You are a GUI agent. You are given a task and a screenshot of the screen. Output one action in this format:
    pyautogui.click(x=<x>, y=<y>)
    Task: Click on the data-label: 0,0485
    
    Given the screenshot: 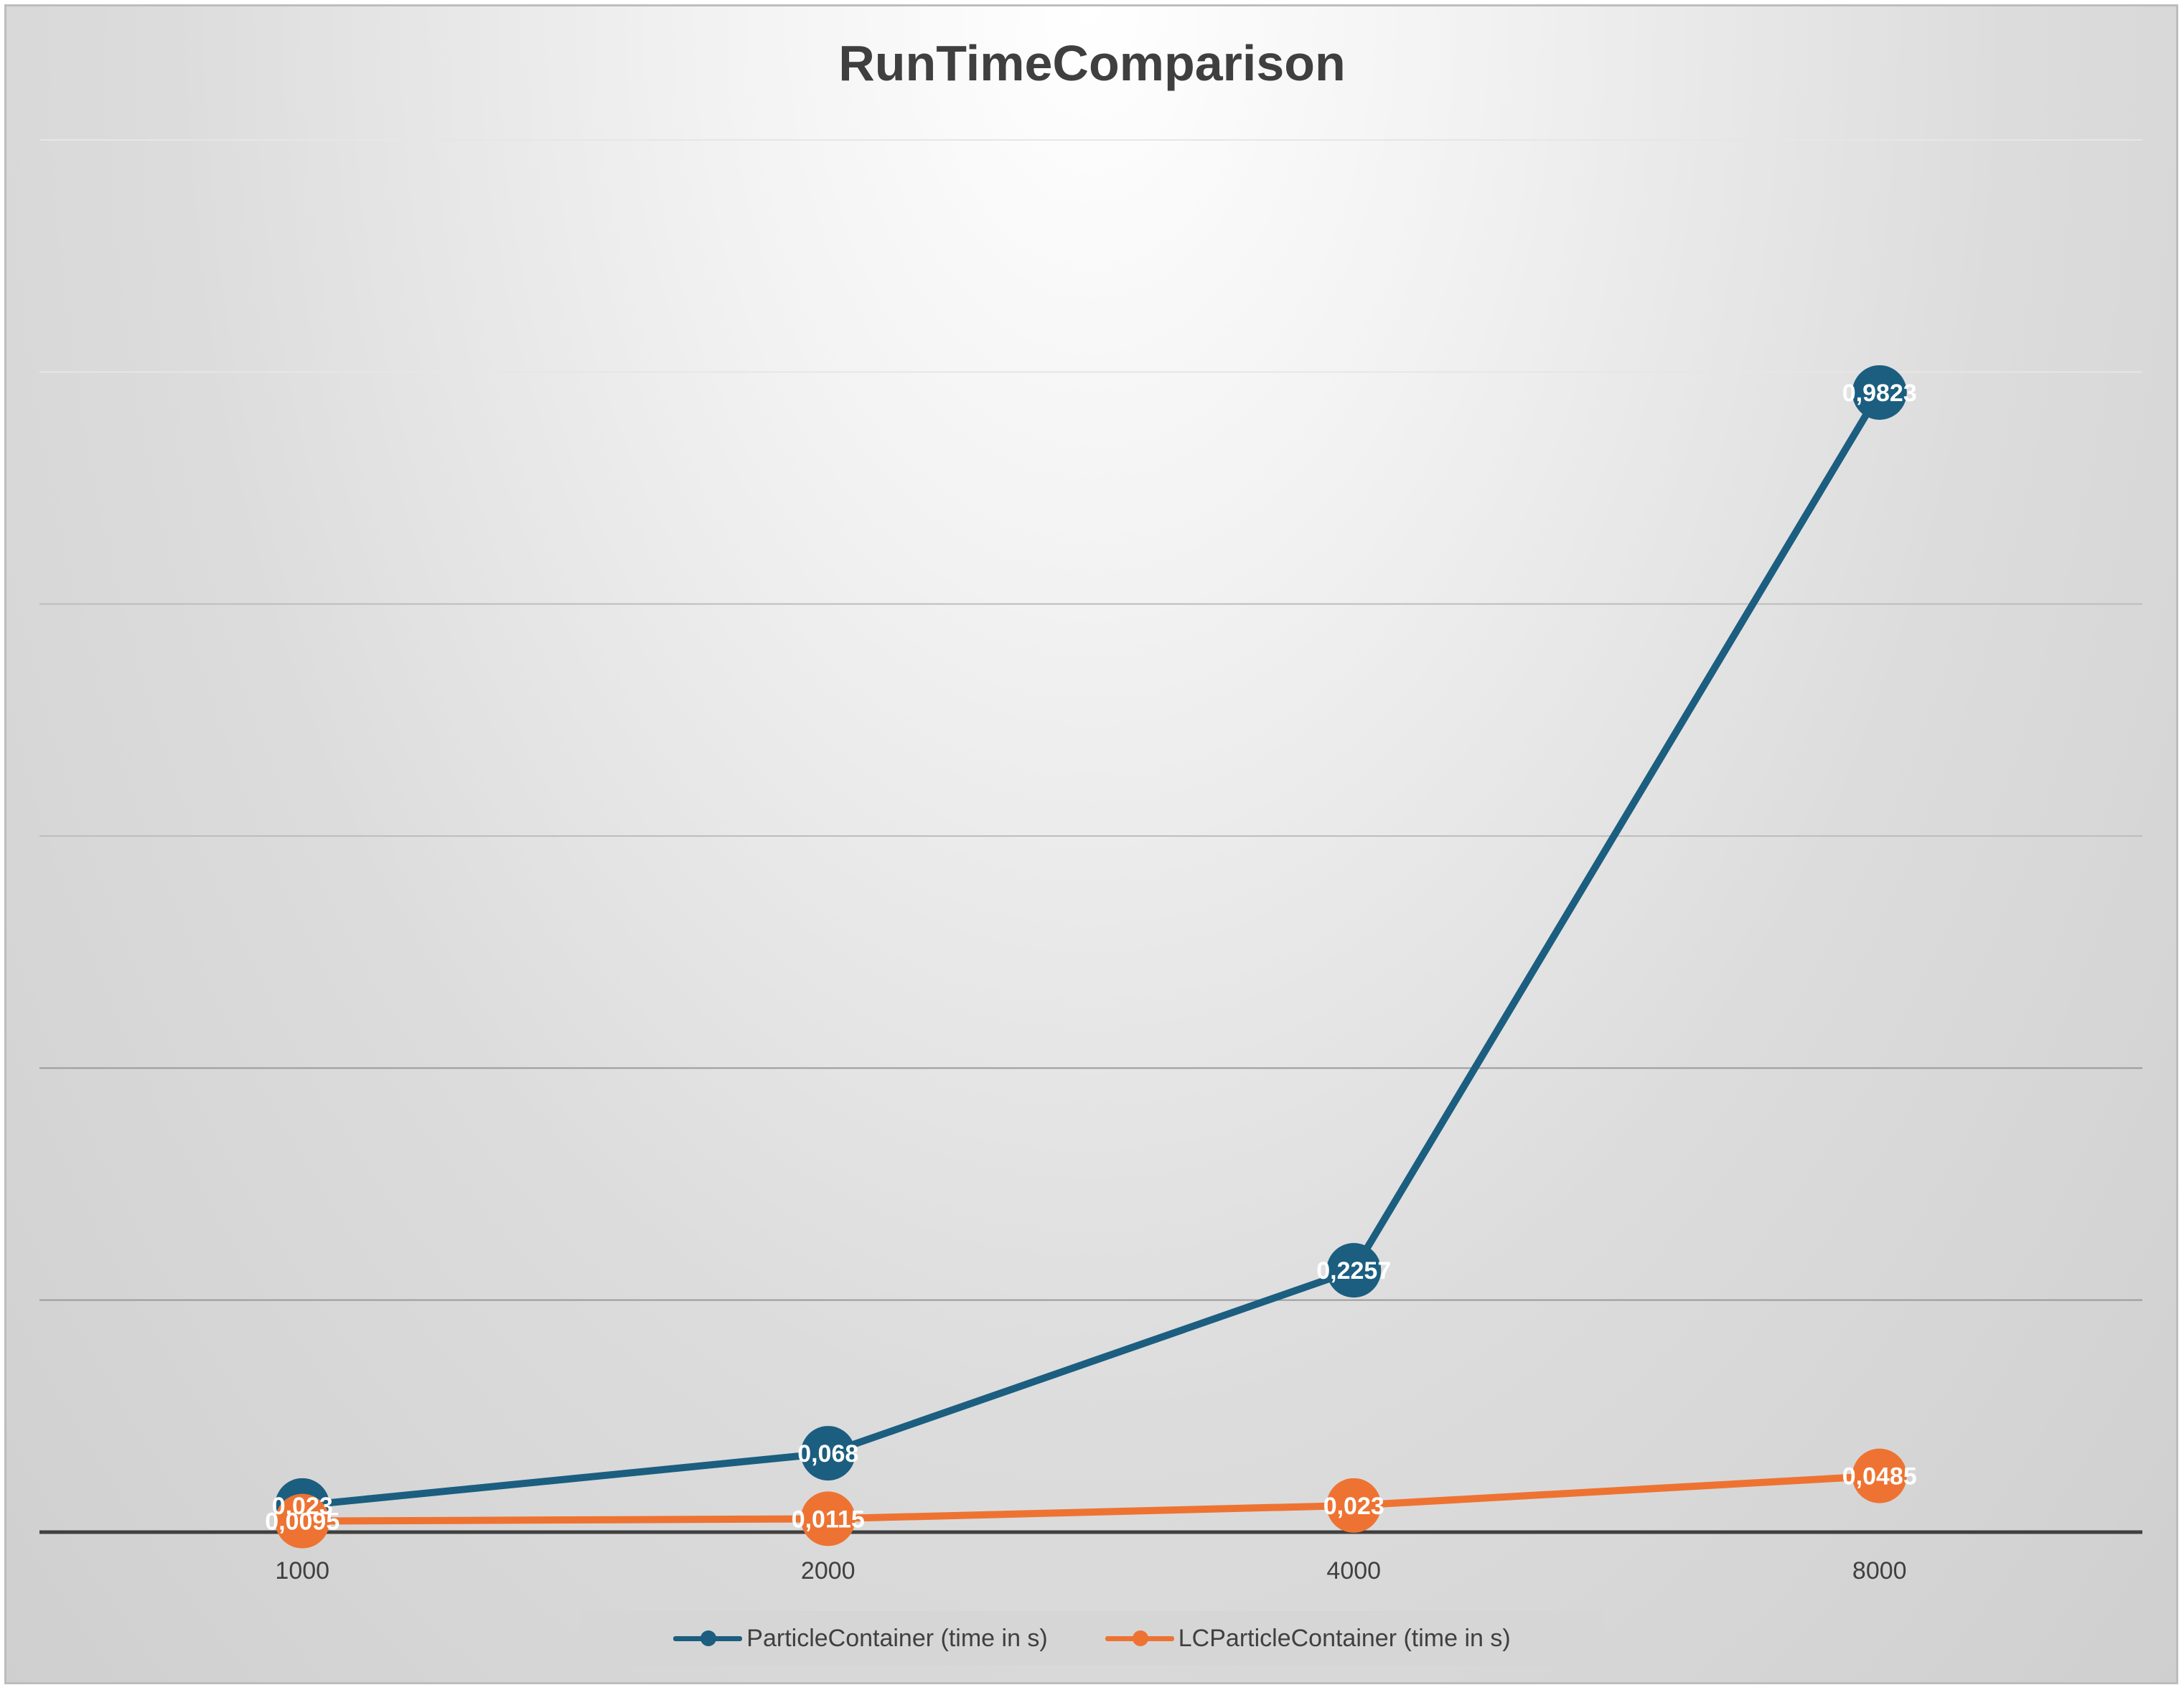 What is the action you would take?
    pyautogui.click(x=1879, y=1477)
    